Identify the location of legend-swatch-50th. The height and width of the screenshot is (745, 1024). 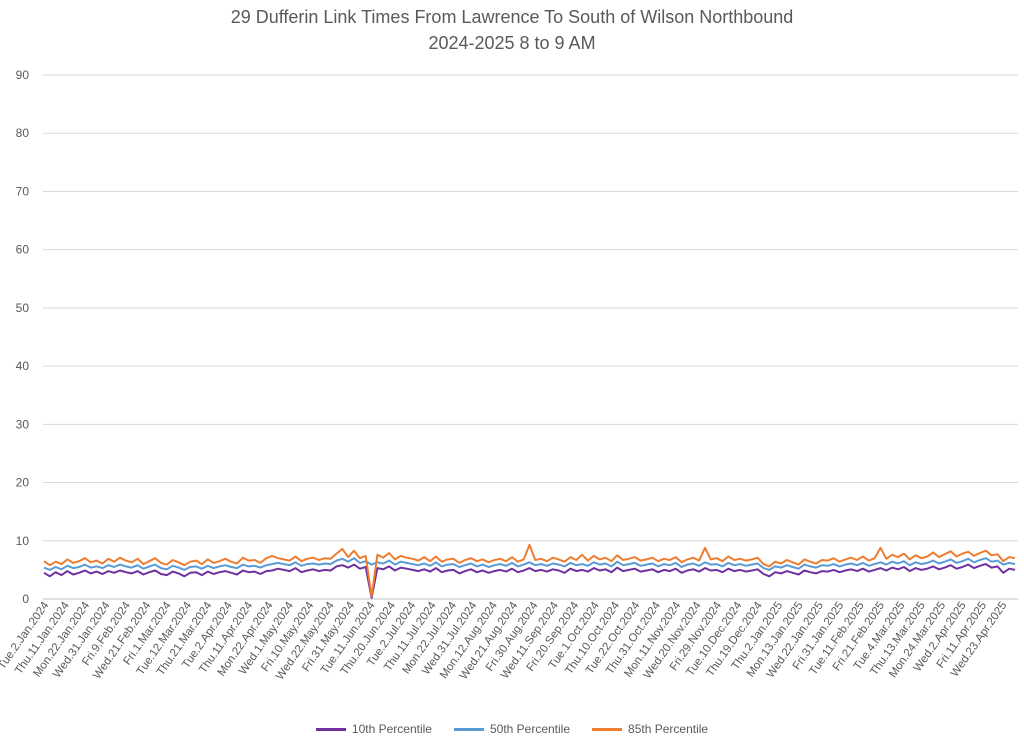
(468, 729).